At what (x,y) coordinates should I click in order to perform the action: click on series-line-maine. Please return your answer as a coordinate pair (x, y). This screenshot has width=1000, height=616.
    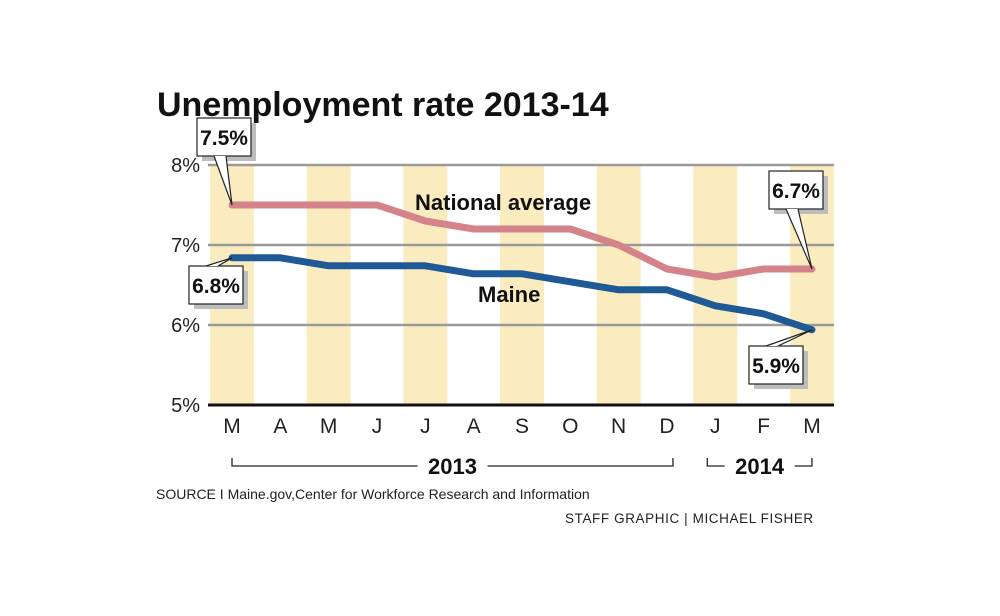
    Looking at the image, I should click on (522, 294).